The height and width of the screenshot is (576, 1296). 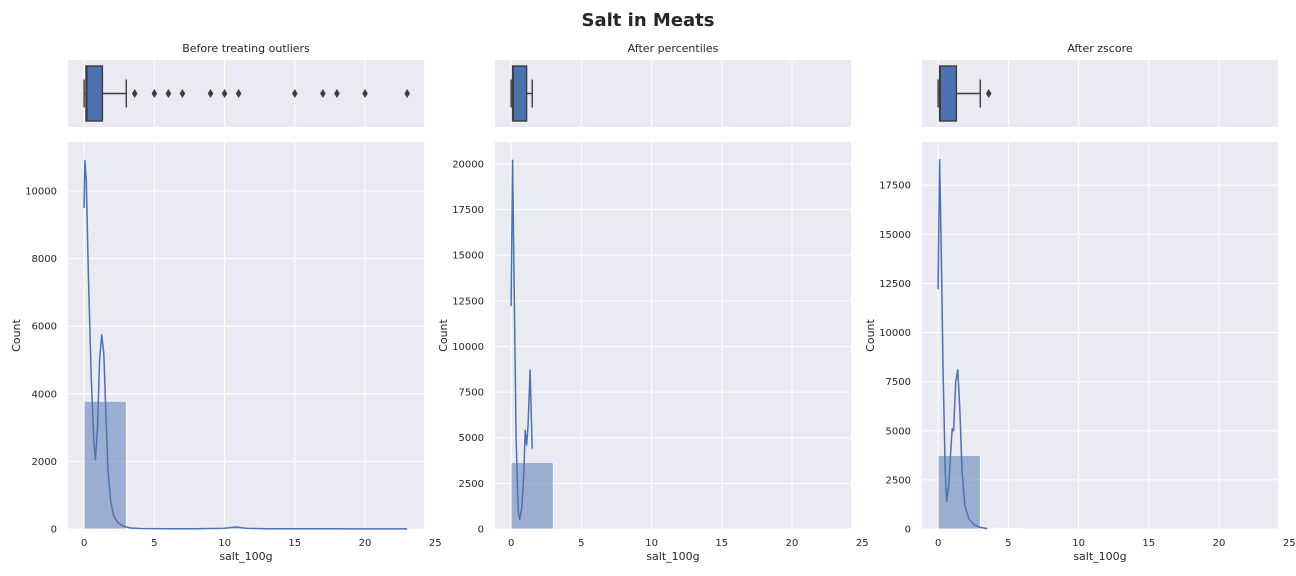 I want to click on y-tick-label: 8000, so click(x=44, y=259).